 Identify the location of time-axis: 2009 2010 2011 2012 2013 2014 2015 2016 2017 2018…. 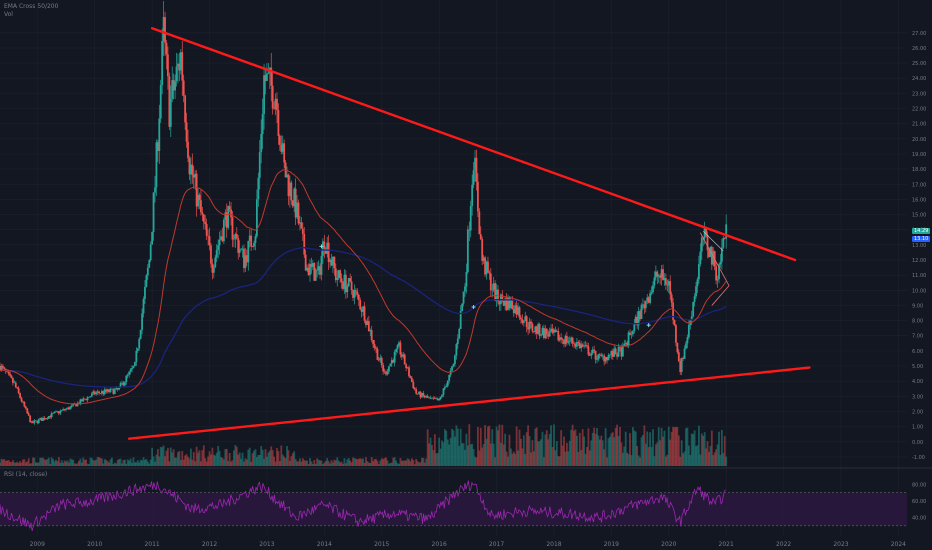
(468, 544).